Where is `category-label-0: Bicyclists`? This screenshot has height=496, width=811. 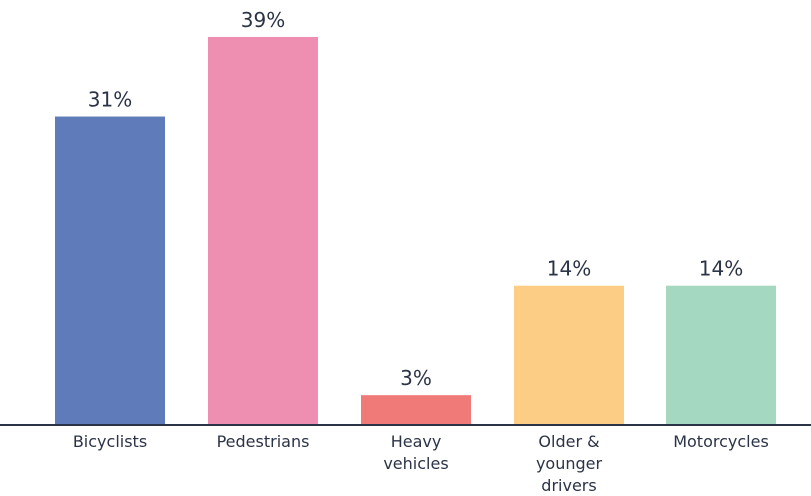
category-label-0: Bicyclists is located at coordinates (110, 441).